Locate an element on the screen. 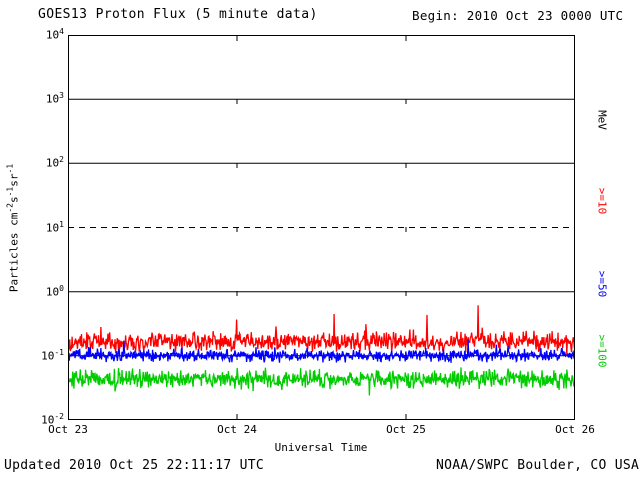  y-tick-label: 10³ is located at coordinates (54, 98).